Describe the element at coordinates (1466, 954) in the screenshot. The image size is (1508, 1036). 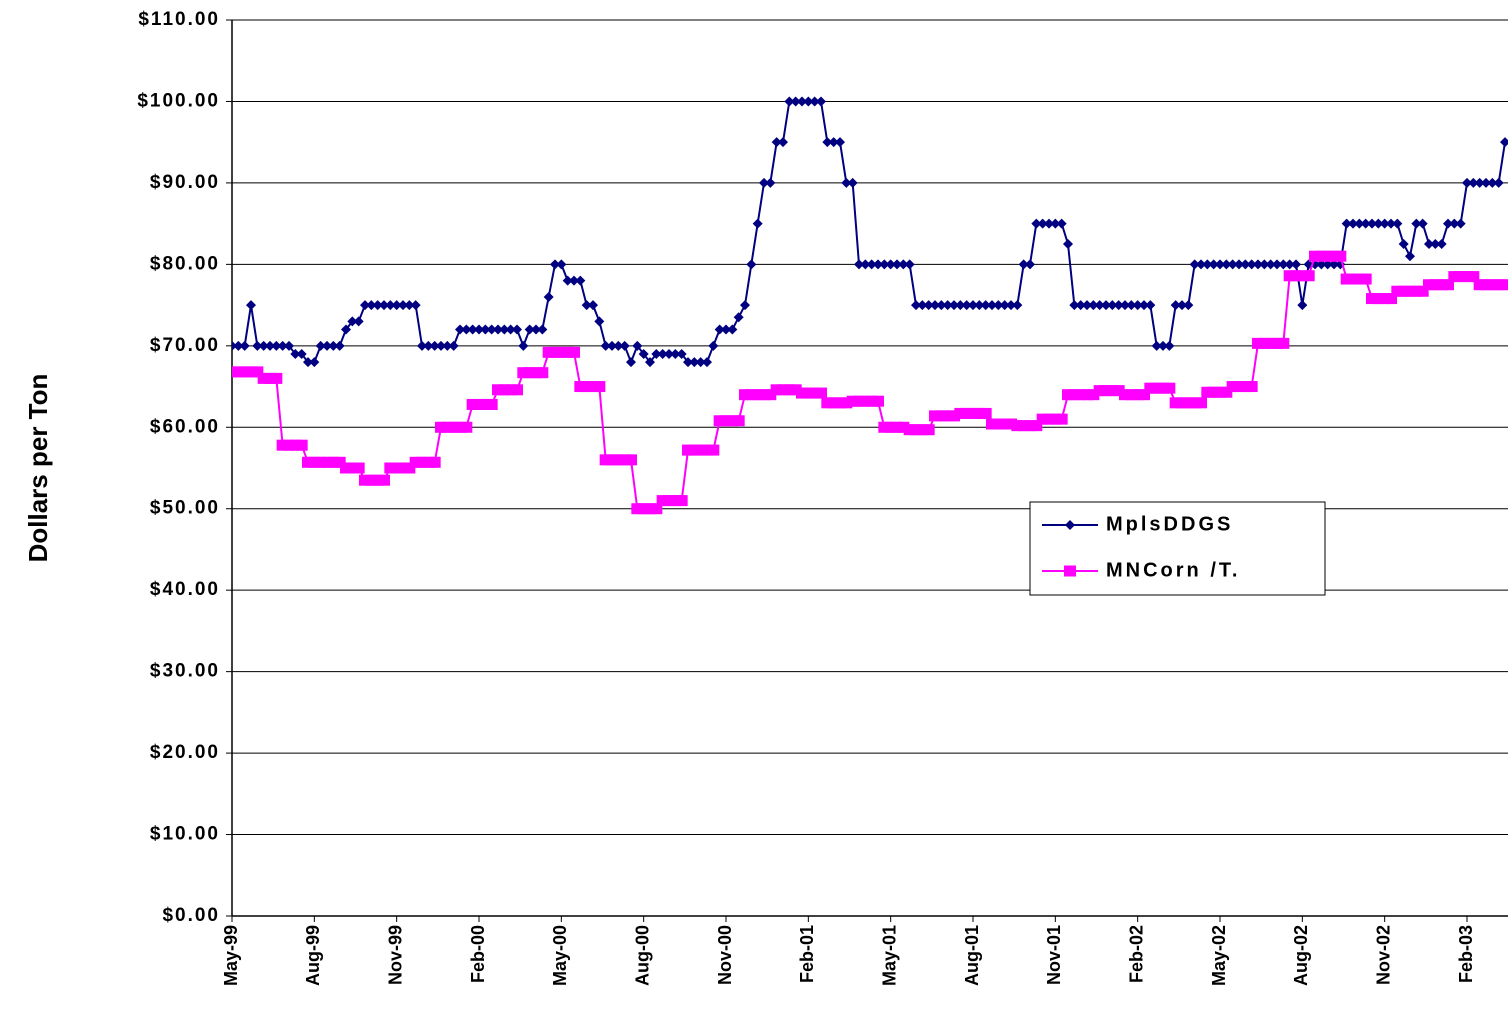
I see `x-tick-label: Feb-03` at that location.